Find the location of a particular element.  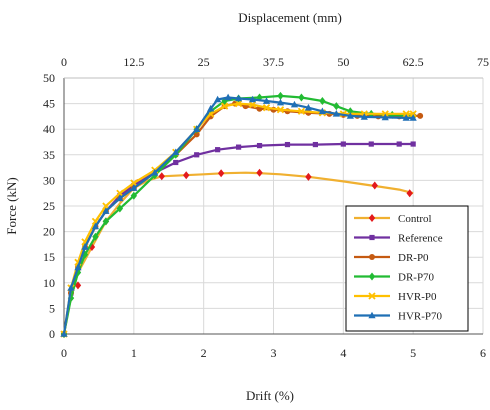

x-tick-label: 3 is located at coordinates (274, 353).